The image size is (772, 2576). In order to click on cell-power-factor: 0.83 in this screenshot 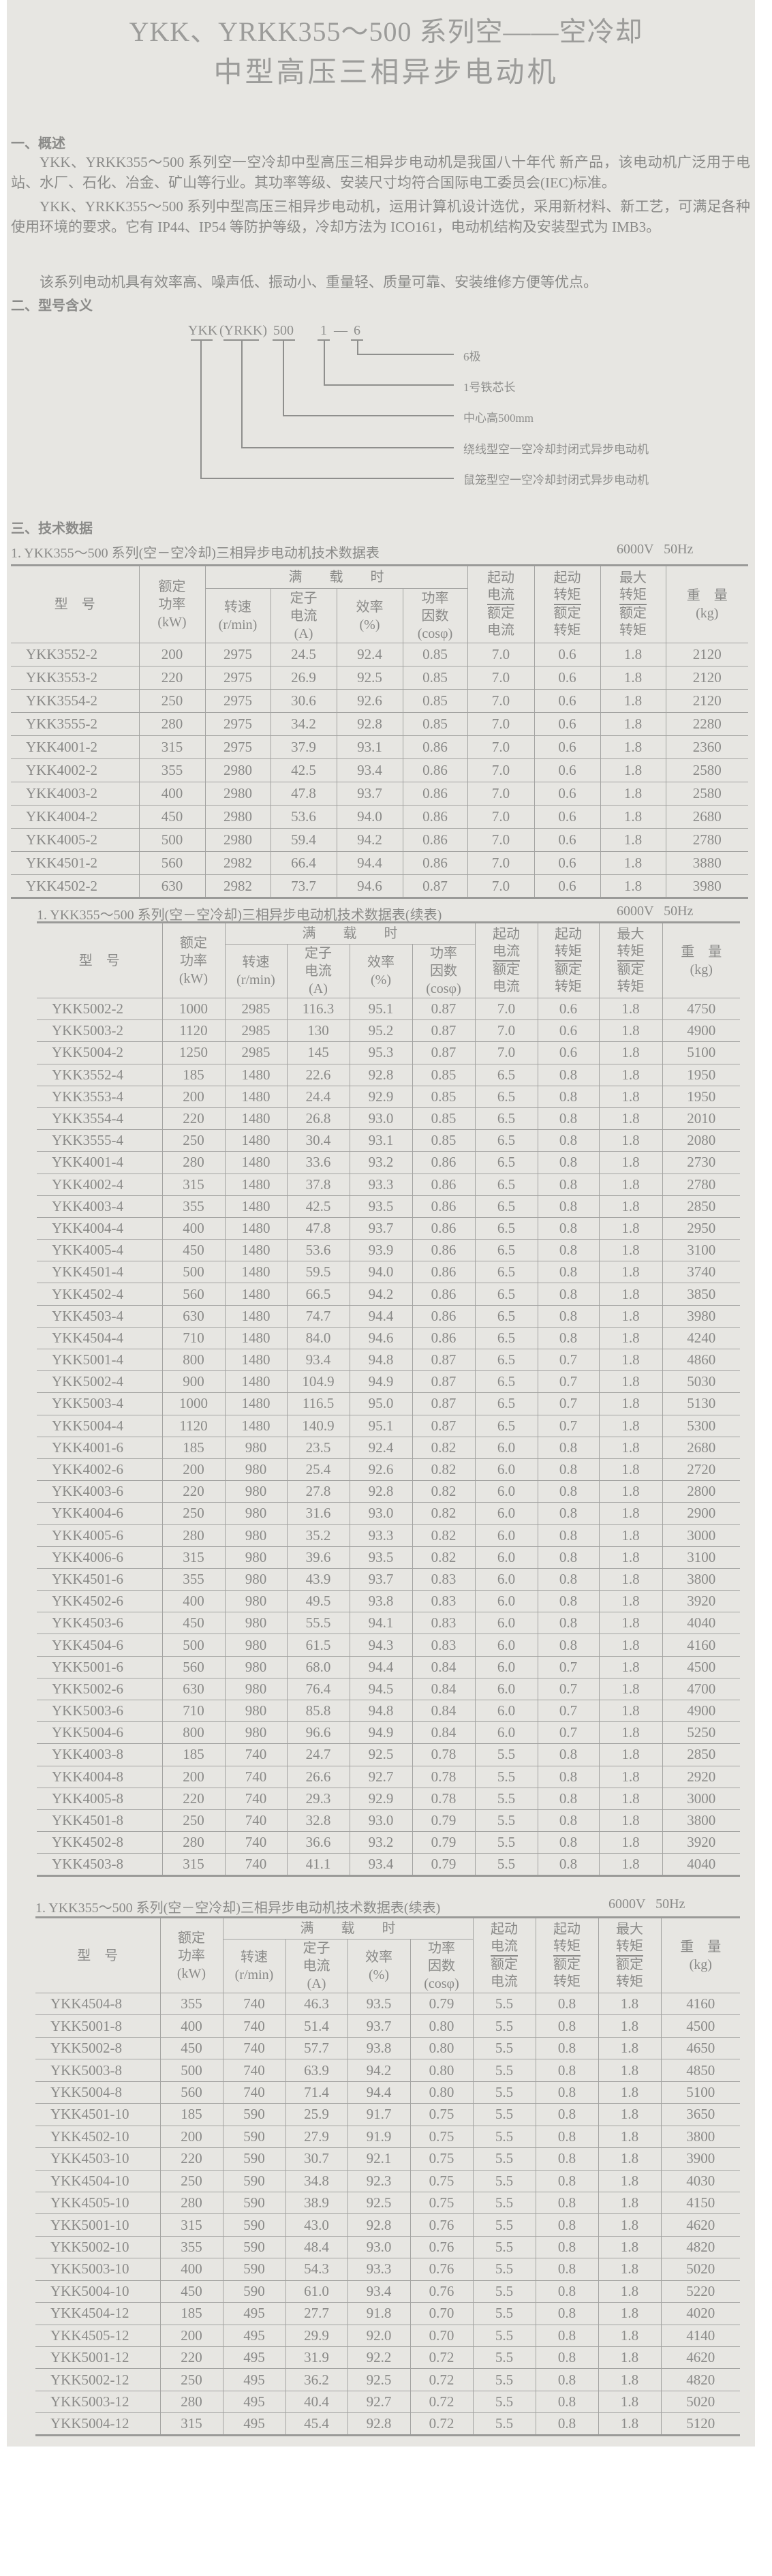, I will do `click(444, 1579)`.